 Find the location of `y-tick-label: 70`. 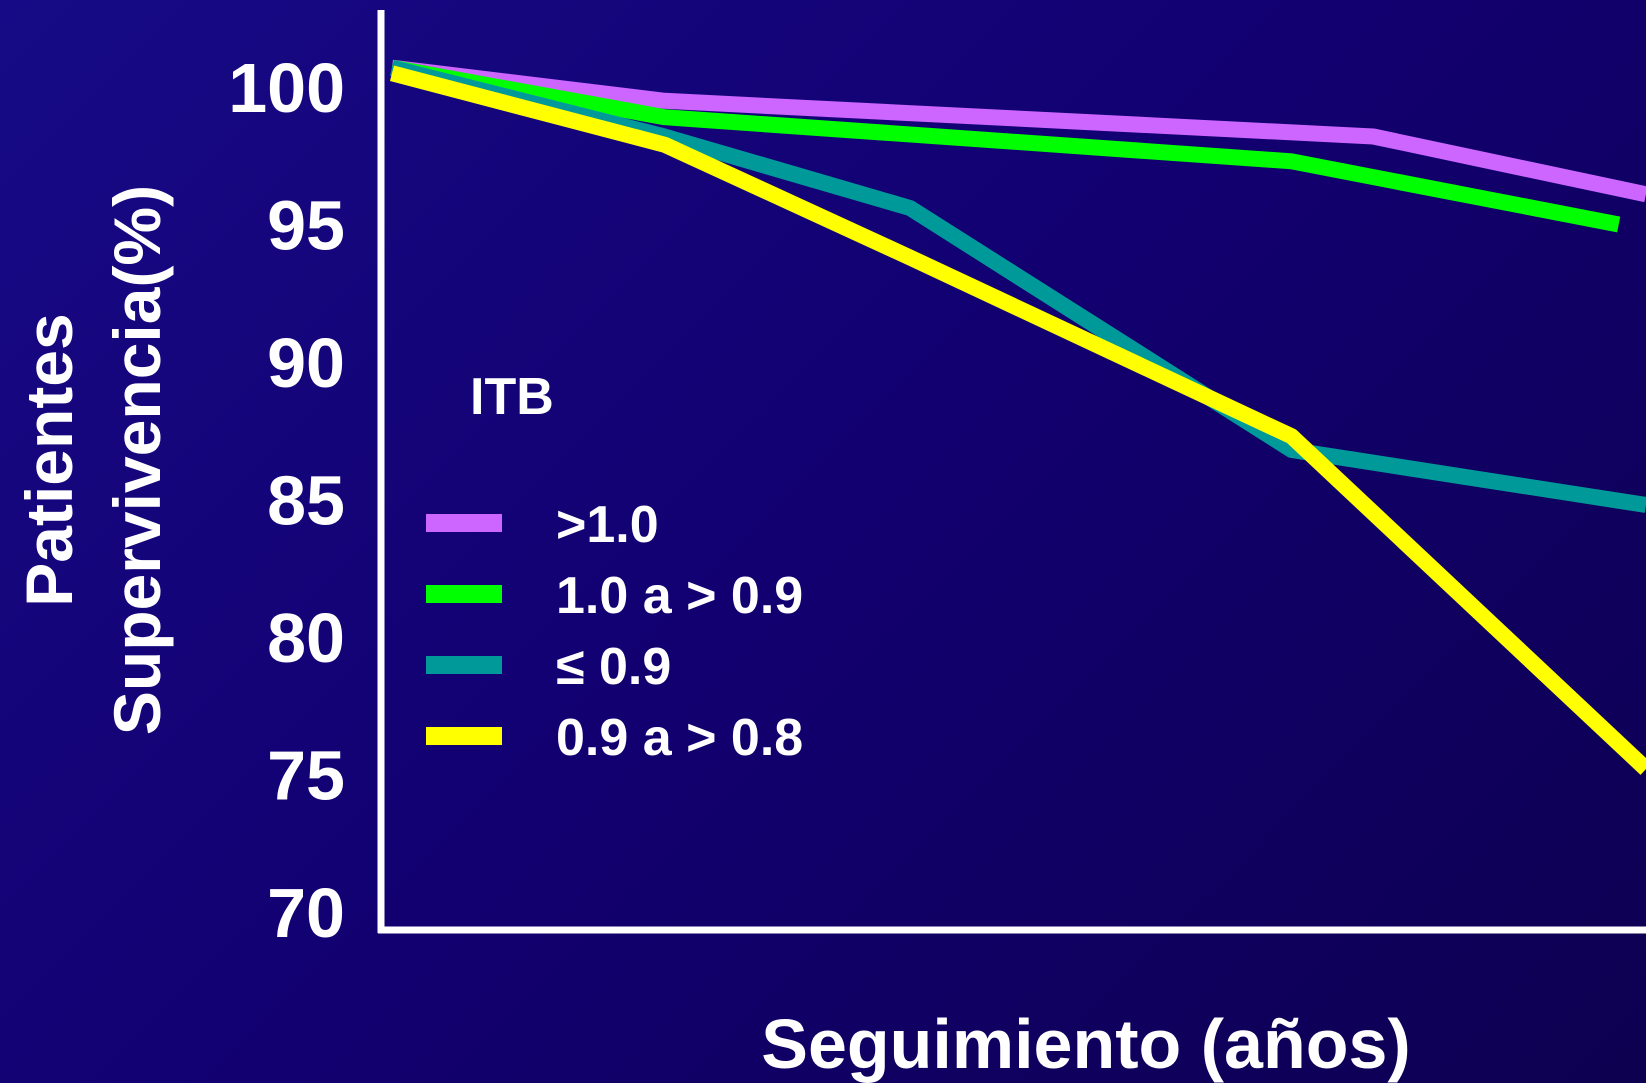

y-tick-label: 70 is located at coordinates (306, 913).